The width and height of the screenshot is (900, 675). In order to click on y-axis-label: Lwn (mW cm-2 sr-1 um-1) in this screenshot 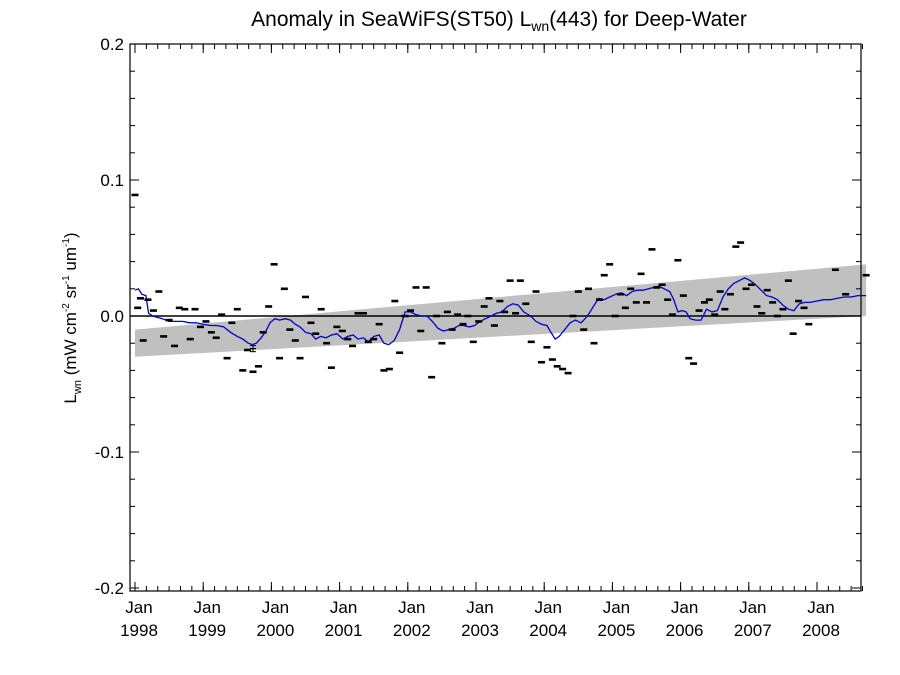, I will do `click(72, 317)`.